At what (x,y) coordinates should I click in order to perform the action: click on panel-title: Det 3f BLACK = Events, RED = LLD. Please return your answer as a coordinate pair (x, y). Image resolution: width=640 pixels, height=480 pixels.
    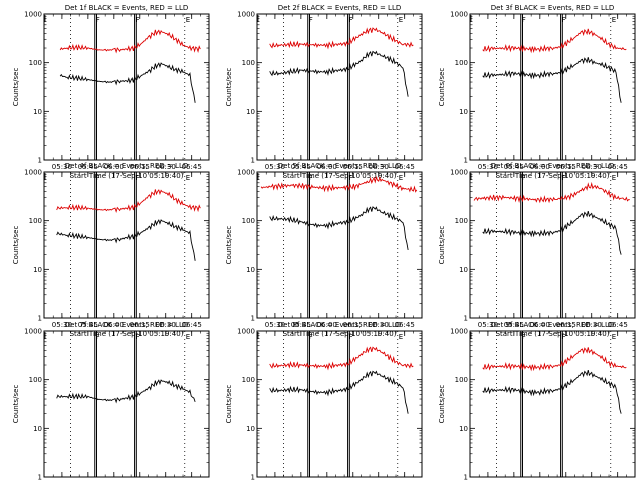
    Looking at the image, I should click on (552, 8).